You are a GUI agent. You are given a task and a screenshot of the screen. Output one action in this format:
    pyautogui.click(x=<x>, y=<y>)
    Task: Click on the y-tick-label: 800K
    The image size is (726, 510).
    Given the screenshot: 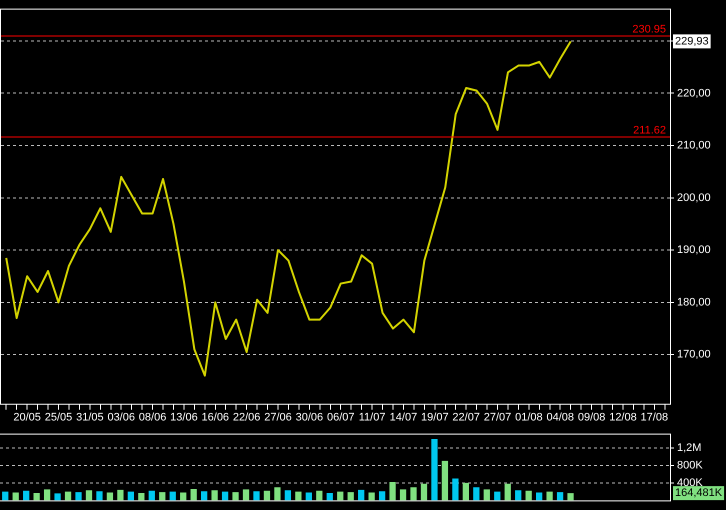 What is the action you would take?
    pyautogui.click(x=690, y=465)
    